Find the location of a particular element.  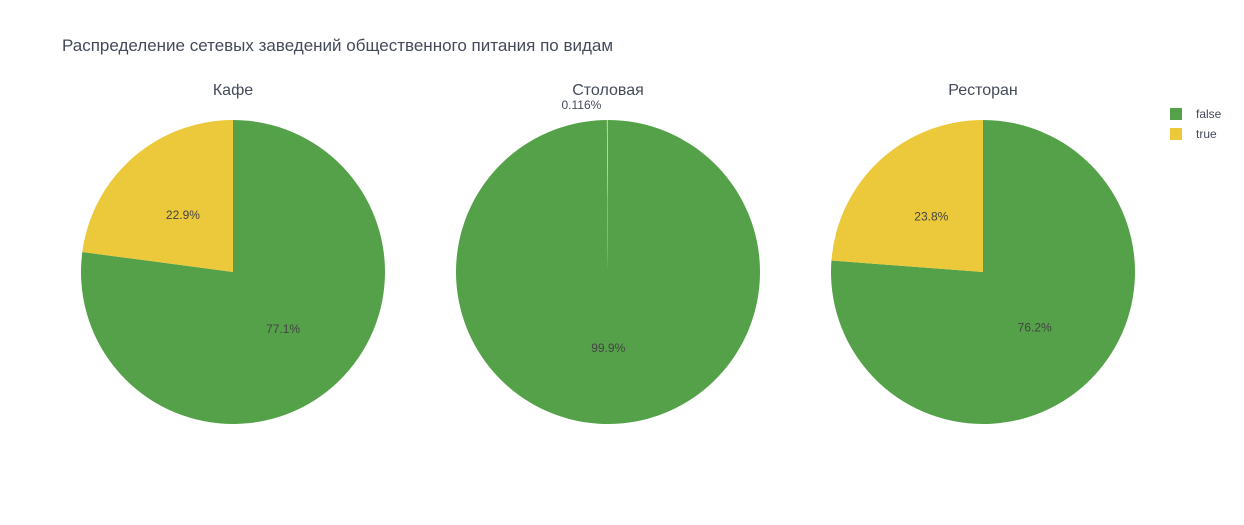

legend-item-true: true is located at coordinates (1193, 134).